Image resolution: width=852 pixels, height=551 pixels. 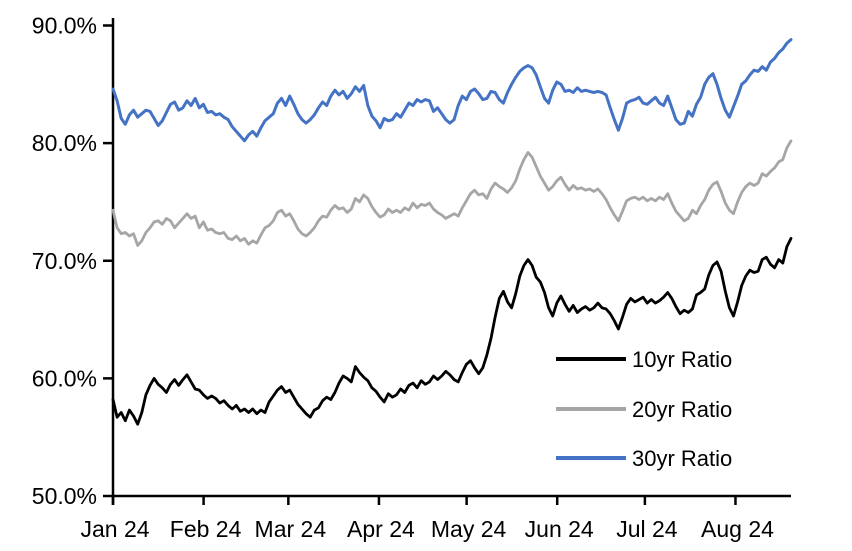 I want to click on x-tick-label: Aug 24, so click(x=737, y=529).